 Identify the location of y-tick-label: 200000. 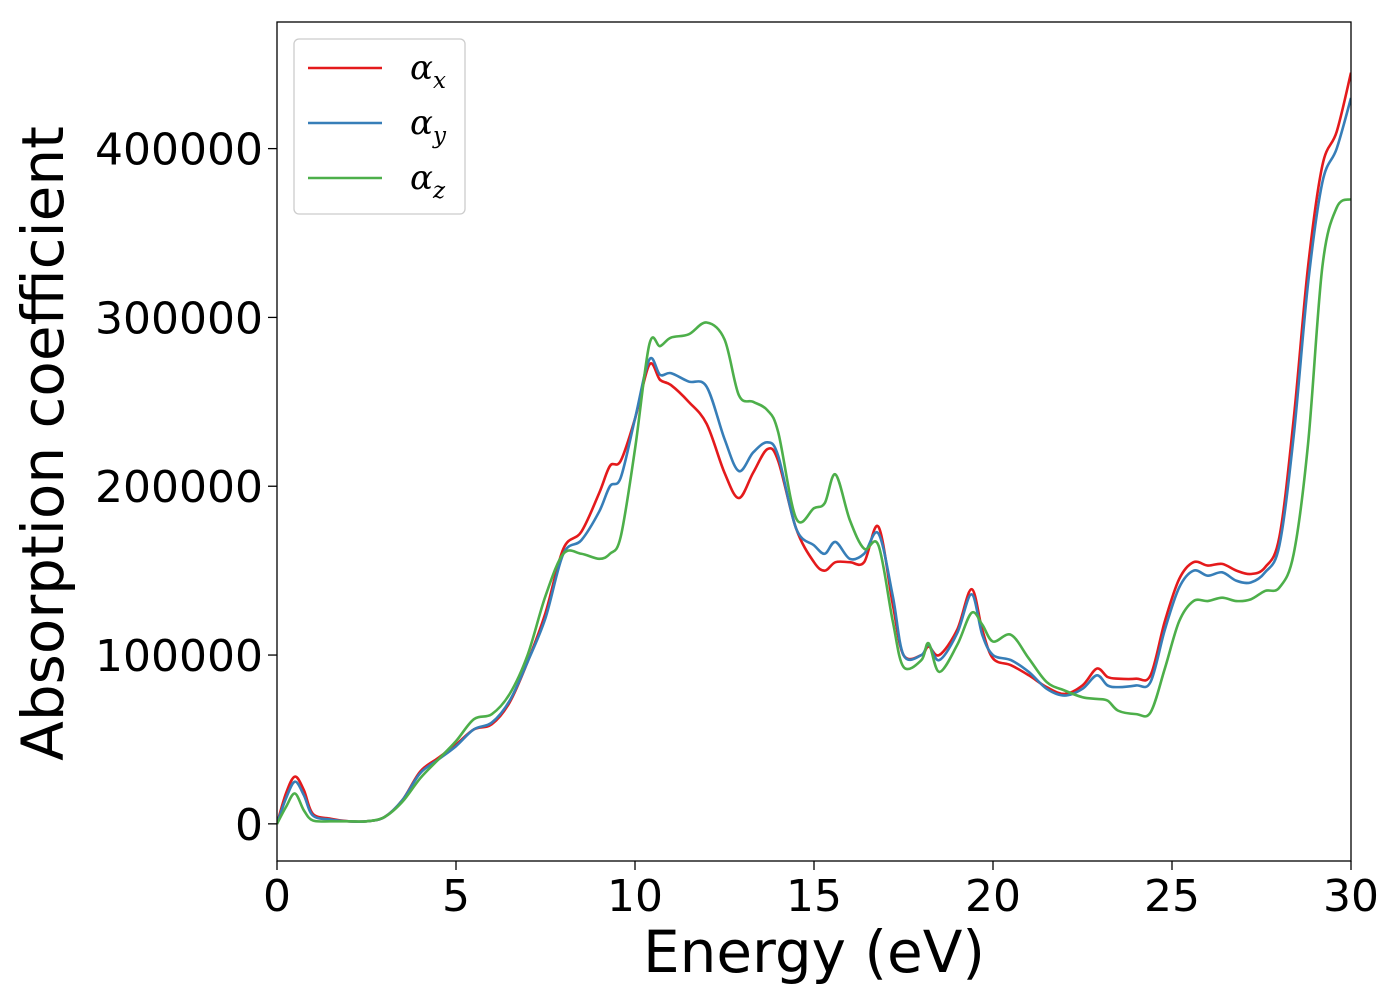
(179, 487).